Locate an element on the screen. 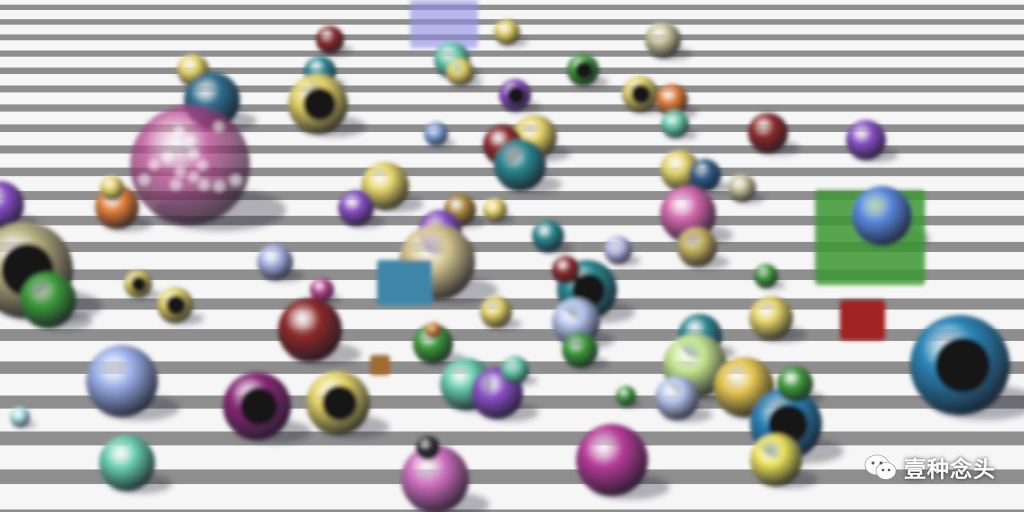 The image size is (1024, 512). small-cube is located at coordinates (380, 365).